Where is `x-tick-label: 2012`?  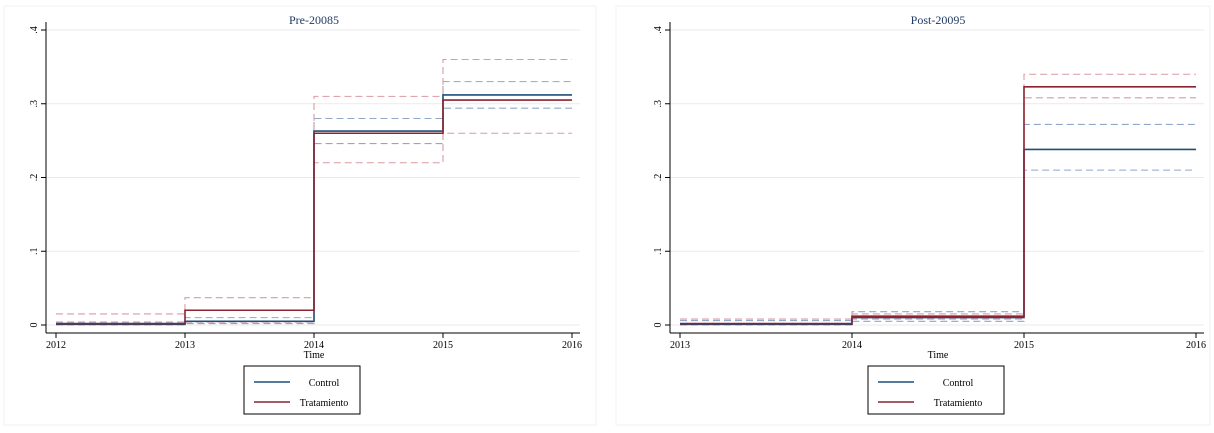 x-tick-label: 2012 is located at coordinates (56, 345).